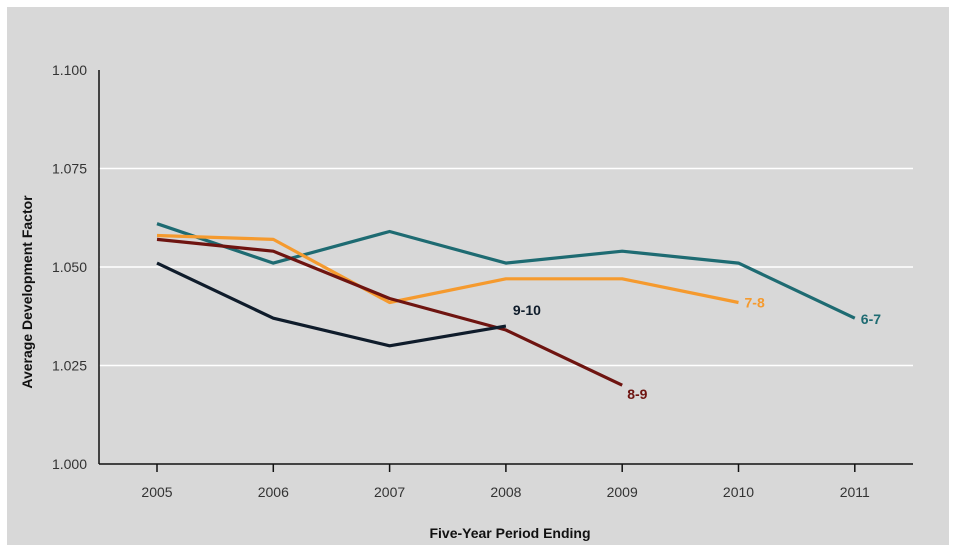 The image size is (956, 552). What do you see at coordinates (69, 70) in the screenshot?
I see `y-tick-label: 1.100` at bounding box center [69, 70].